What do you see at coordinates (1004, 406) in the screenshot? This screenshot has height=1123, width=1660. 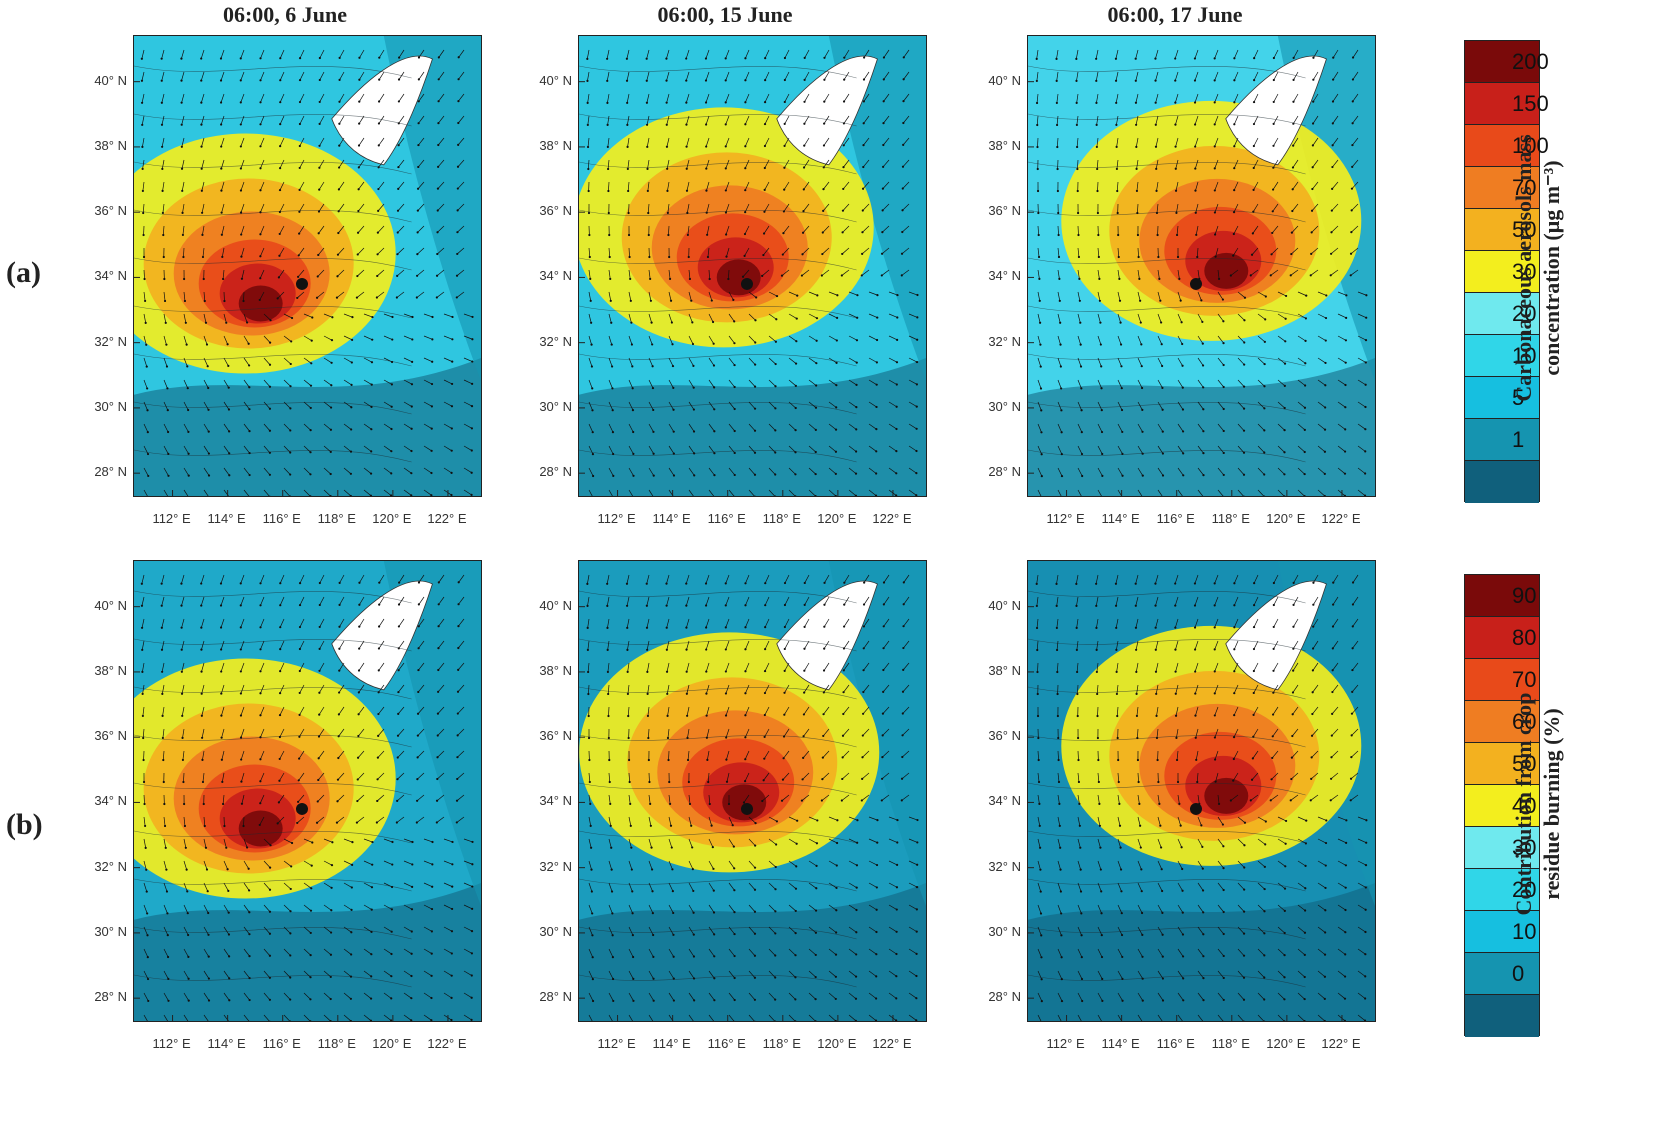 I see `lat-label: 30° N` at bounding box center [1004, 406].